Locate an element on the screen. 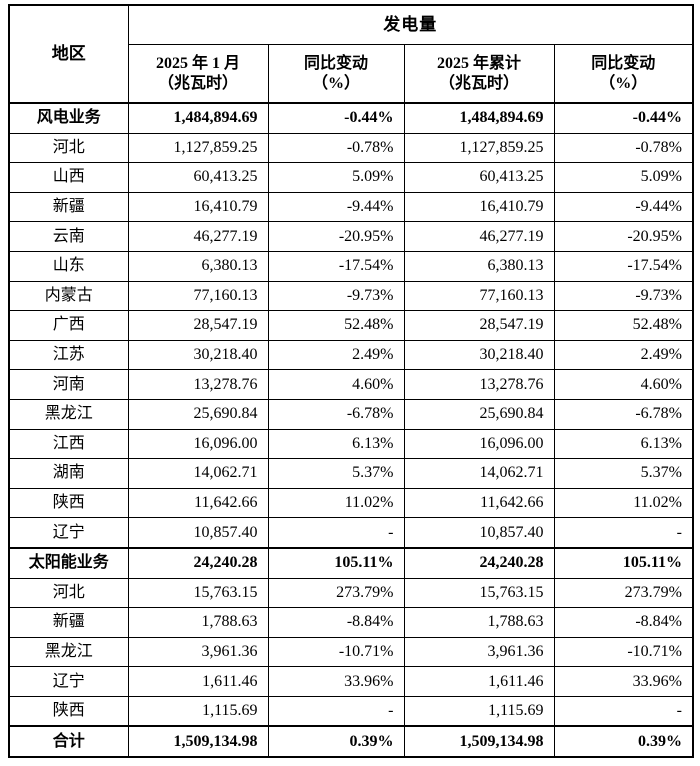  jan-yoy-cell: 273.79% is located at coordinates (336, 593).